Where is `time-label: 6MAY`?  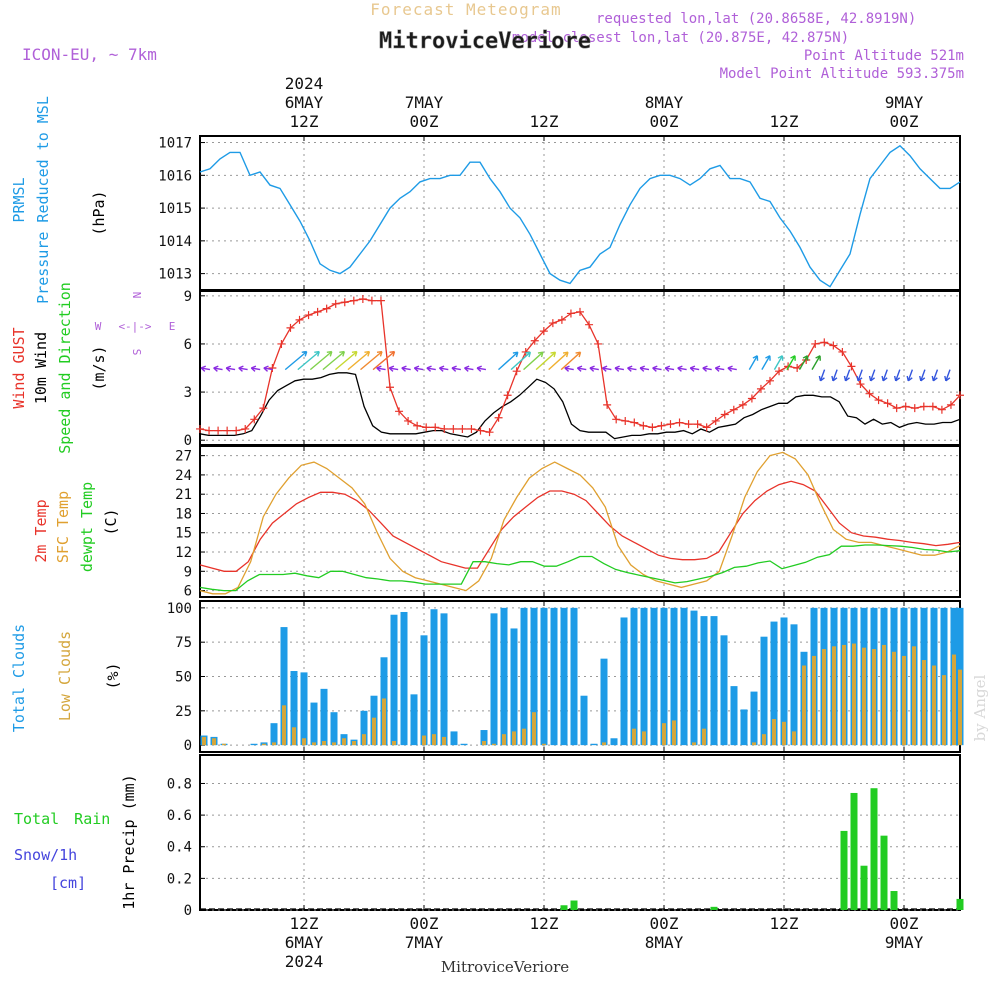 time-label: 6MAY is located at coordinates (304, 942).